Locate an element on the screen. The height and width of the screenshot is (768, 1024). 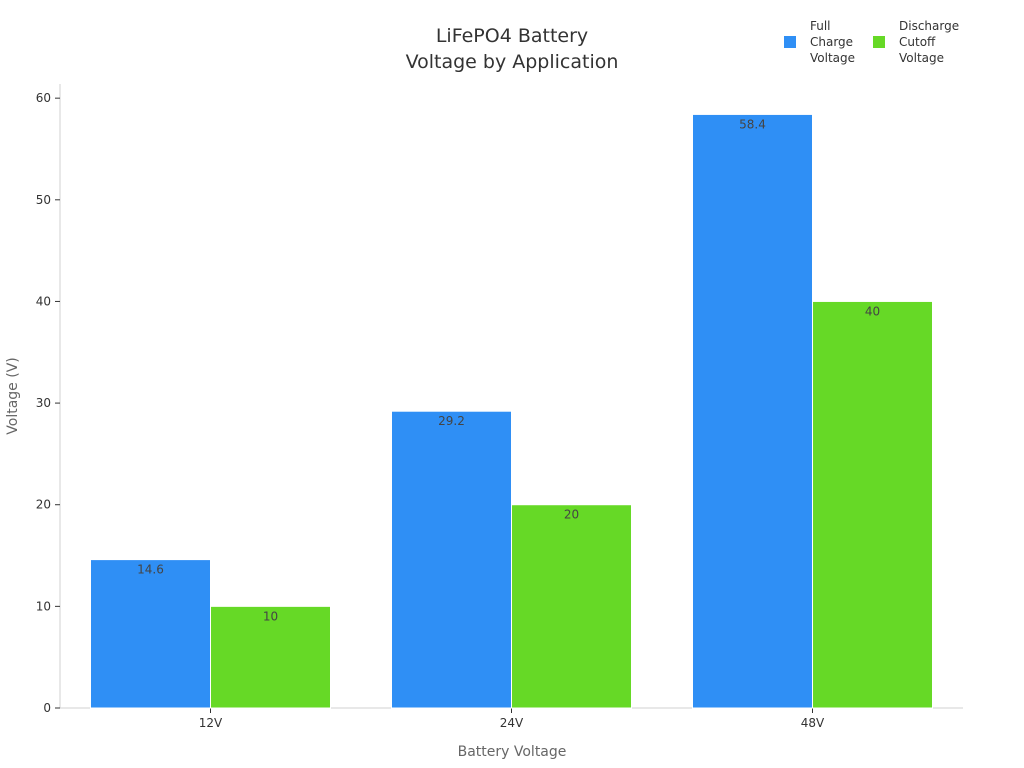
data-label: 40 is located at coordinates (872, 311).